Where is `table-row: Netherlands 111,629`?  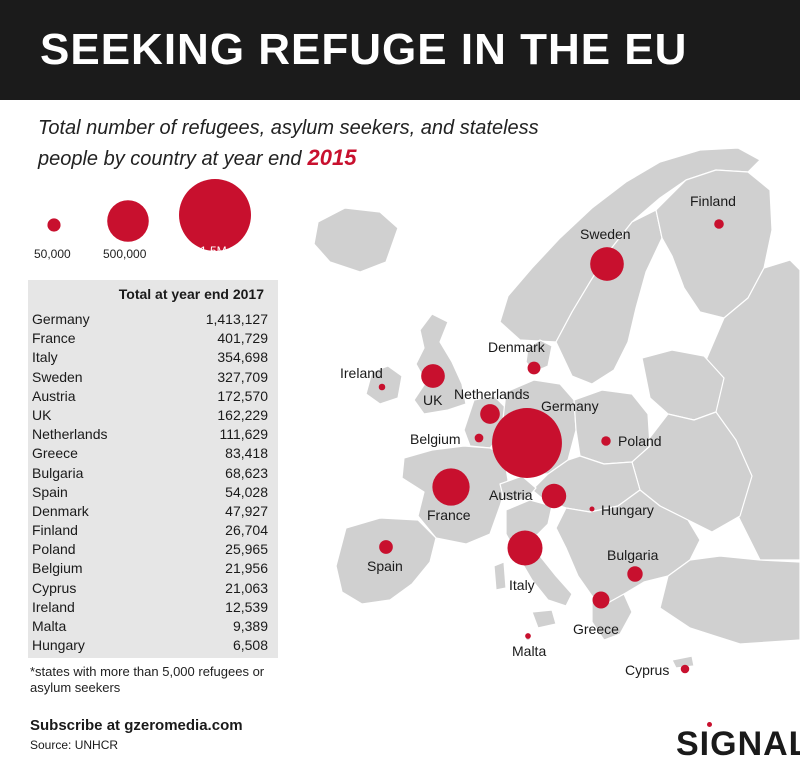
table-row: Netherlands 111,629 is located at coordinates (150, 434).